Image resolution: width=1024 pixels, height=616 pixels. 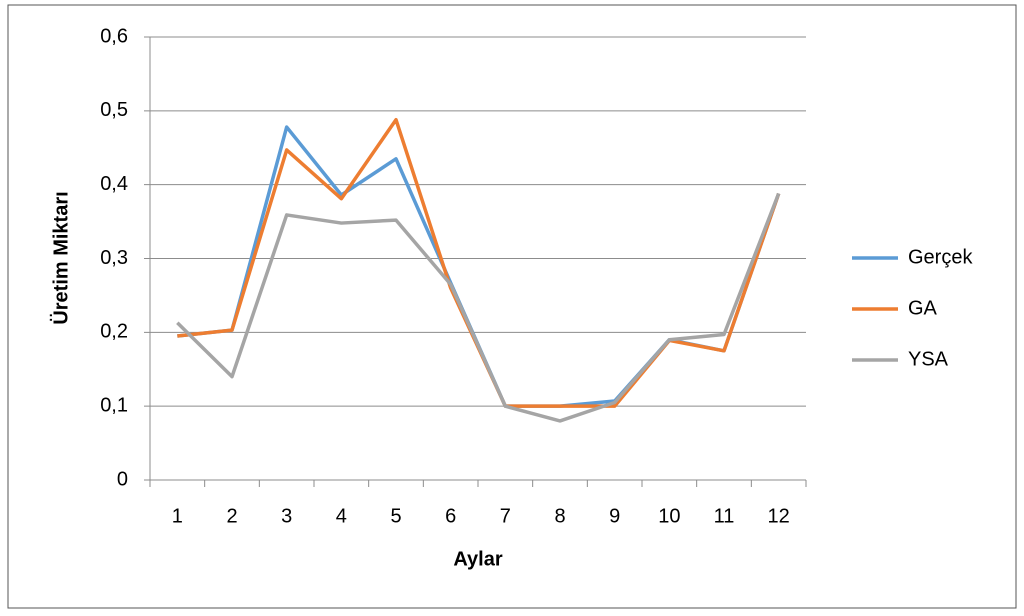 I want to click on x-tick-label: 1, so click(x=177, y=516).